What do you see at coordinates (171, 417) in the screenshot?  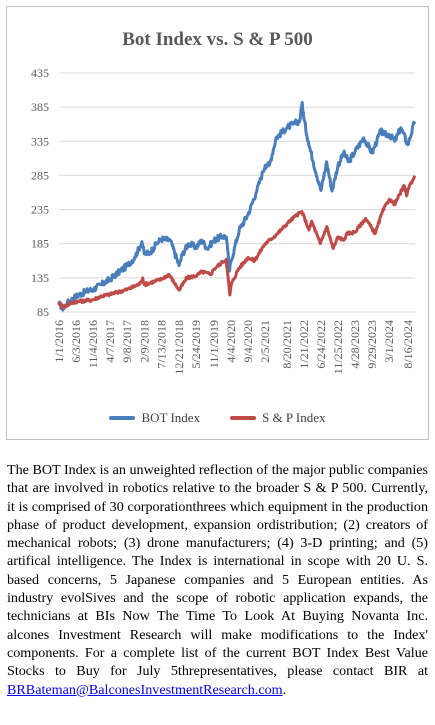 I see `legend-label-bot-index: BOT Index` at bounding box center [171, 417].